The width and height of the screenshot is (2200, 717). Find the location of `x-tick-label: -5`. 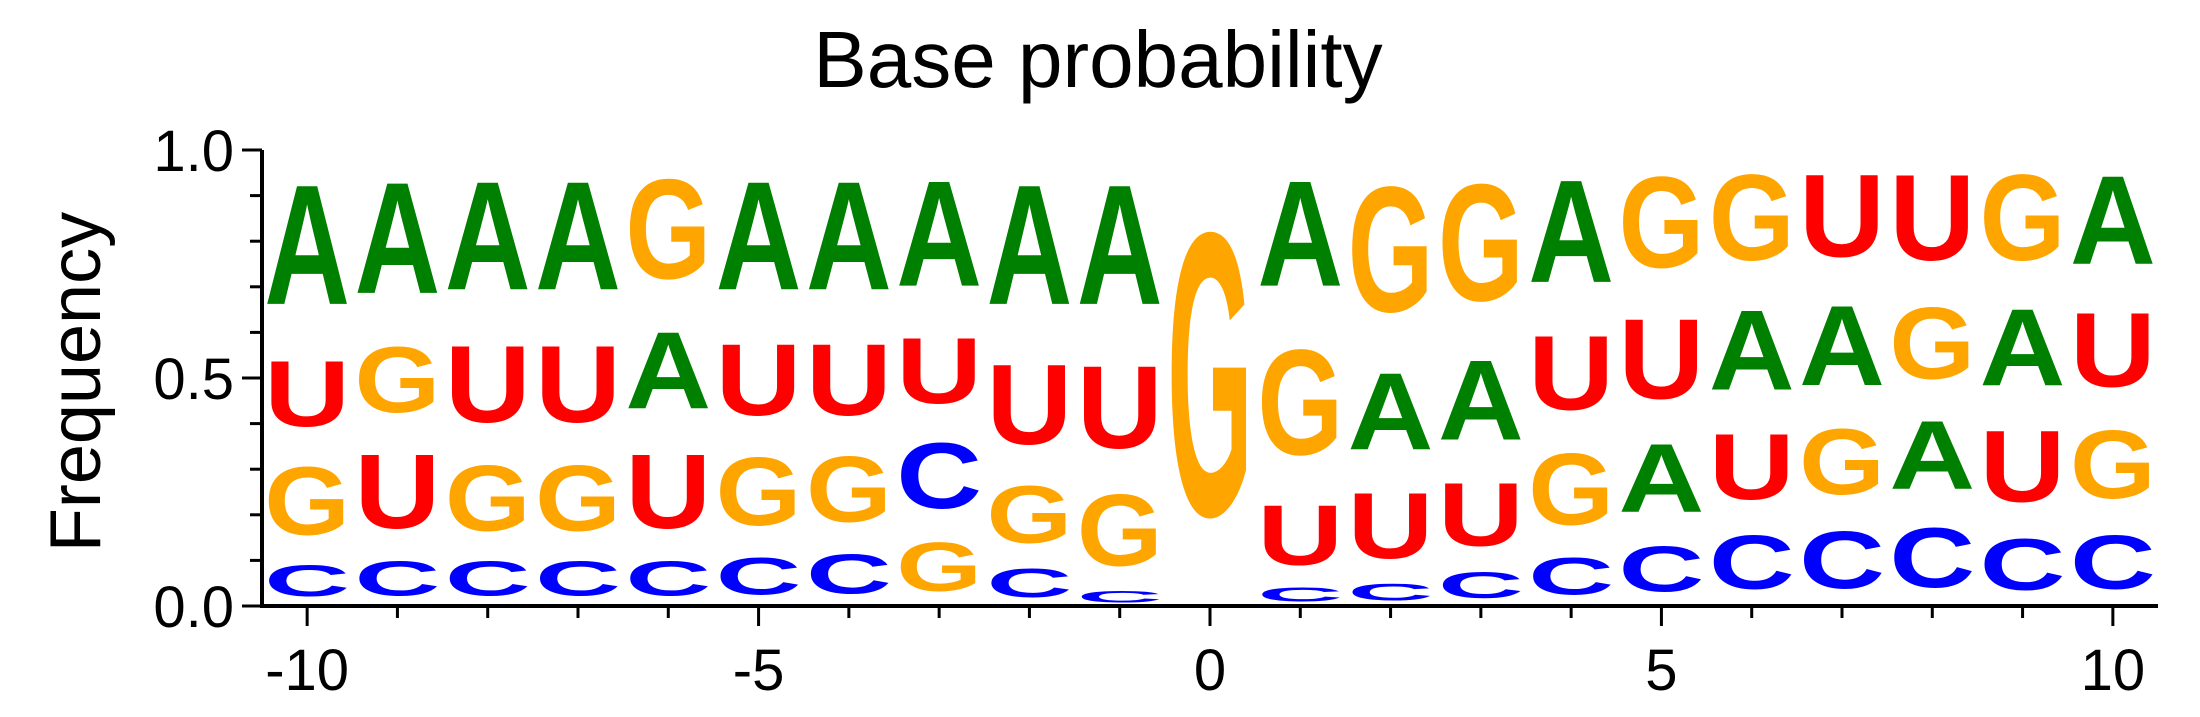

x-tick-label: -5 is located at coordinates (759, 670).